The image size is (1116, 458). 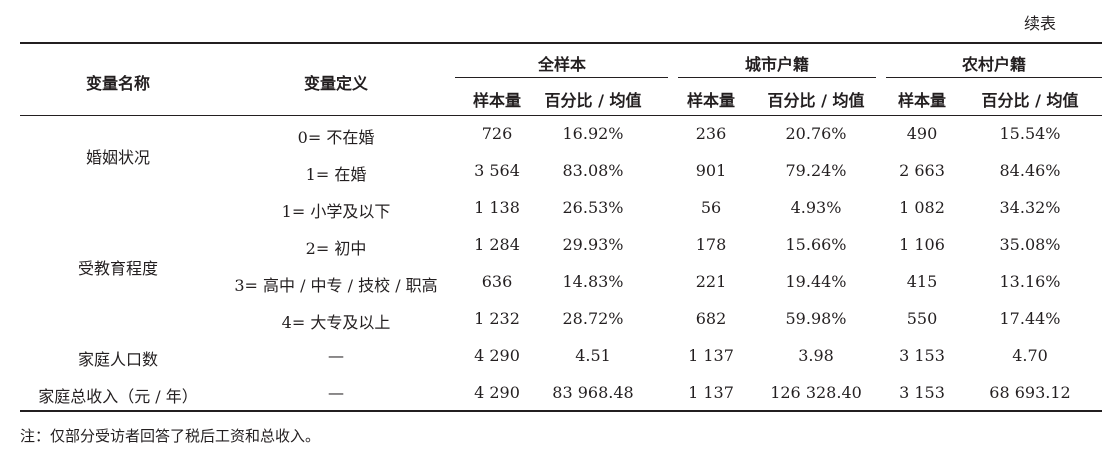 I want to click on table-cell: 56, so click(x=711, y=207).